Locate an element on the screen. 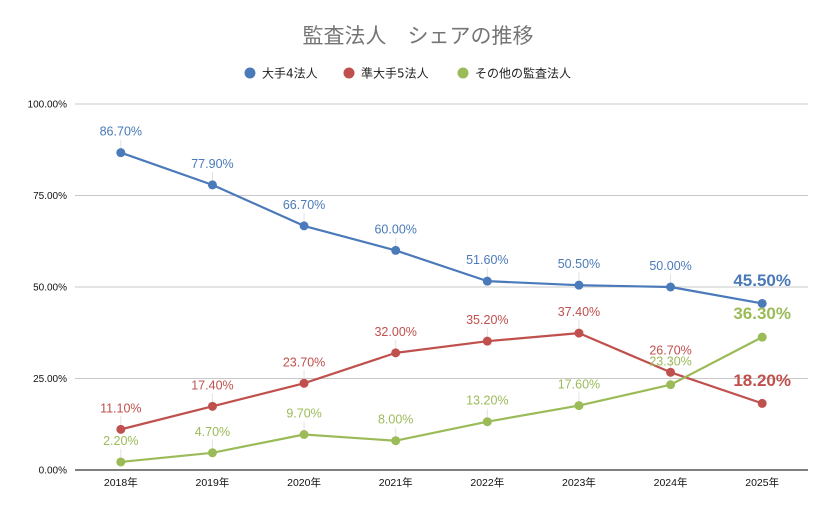 This screenshot has height=515, width=833. y-tick-label: 100.00% is located at coordinates (48, 105).